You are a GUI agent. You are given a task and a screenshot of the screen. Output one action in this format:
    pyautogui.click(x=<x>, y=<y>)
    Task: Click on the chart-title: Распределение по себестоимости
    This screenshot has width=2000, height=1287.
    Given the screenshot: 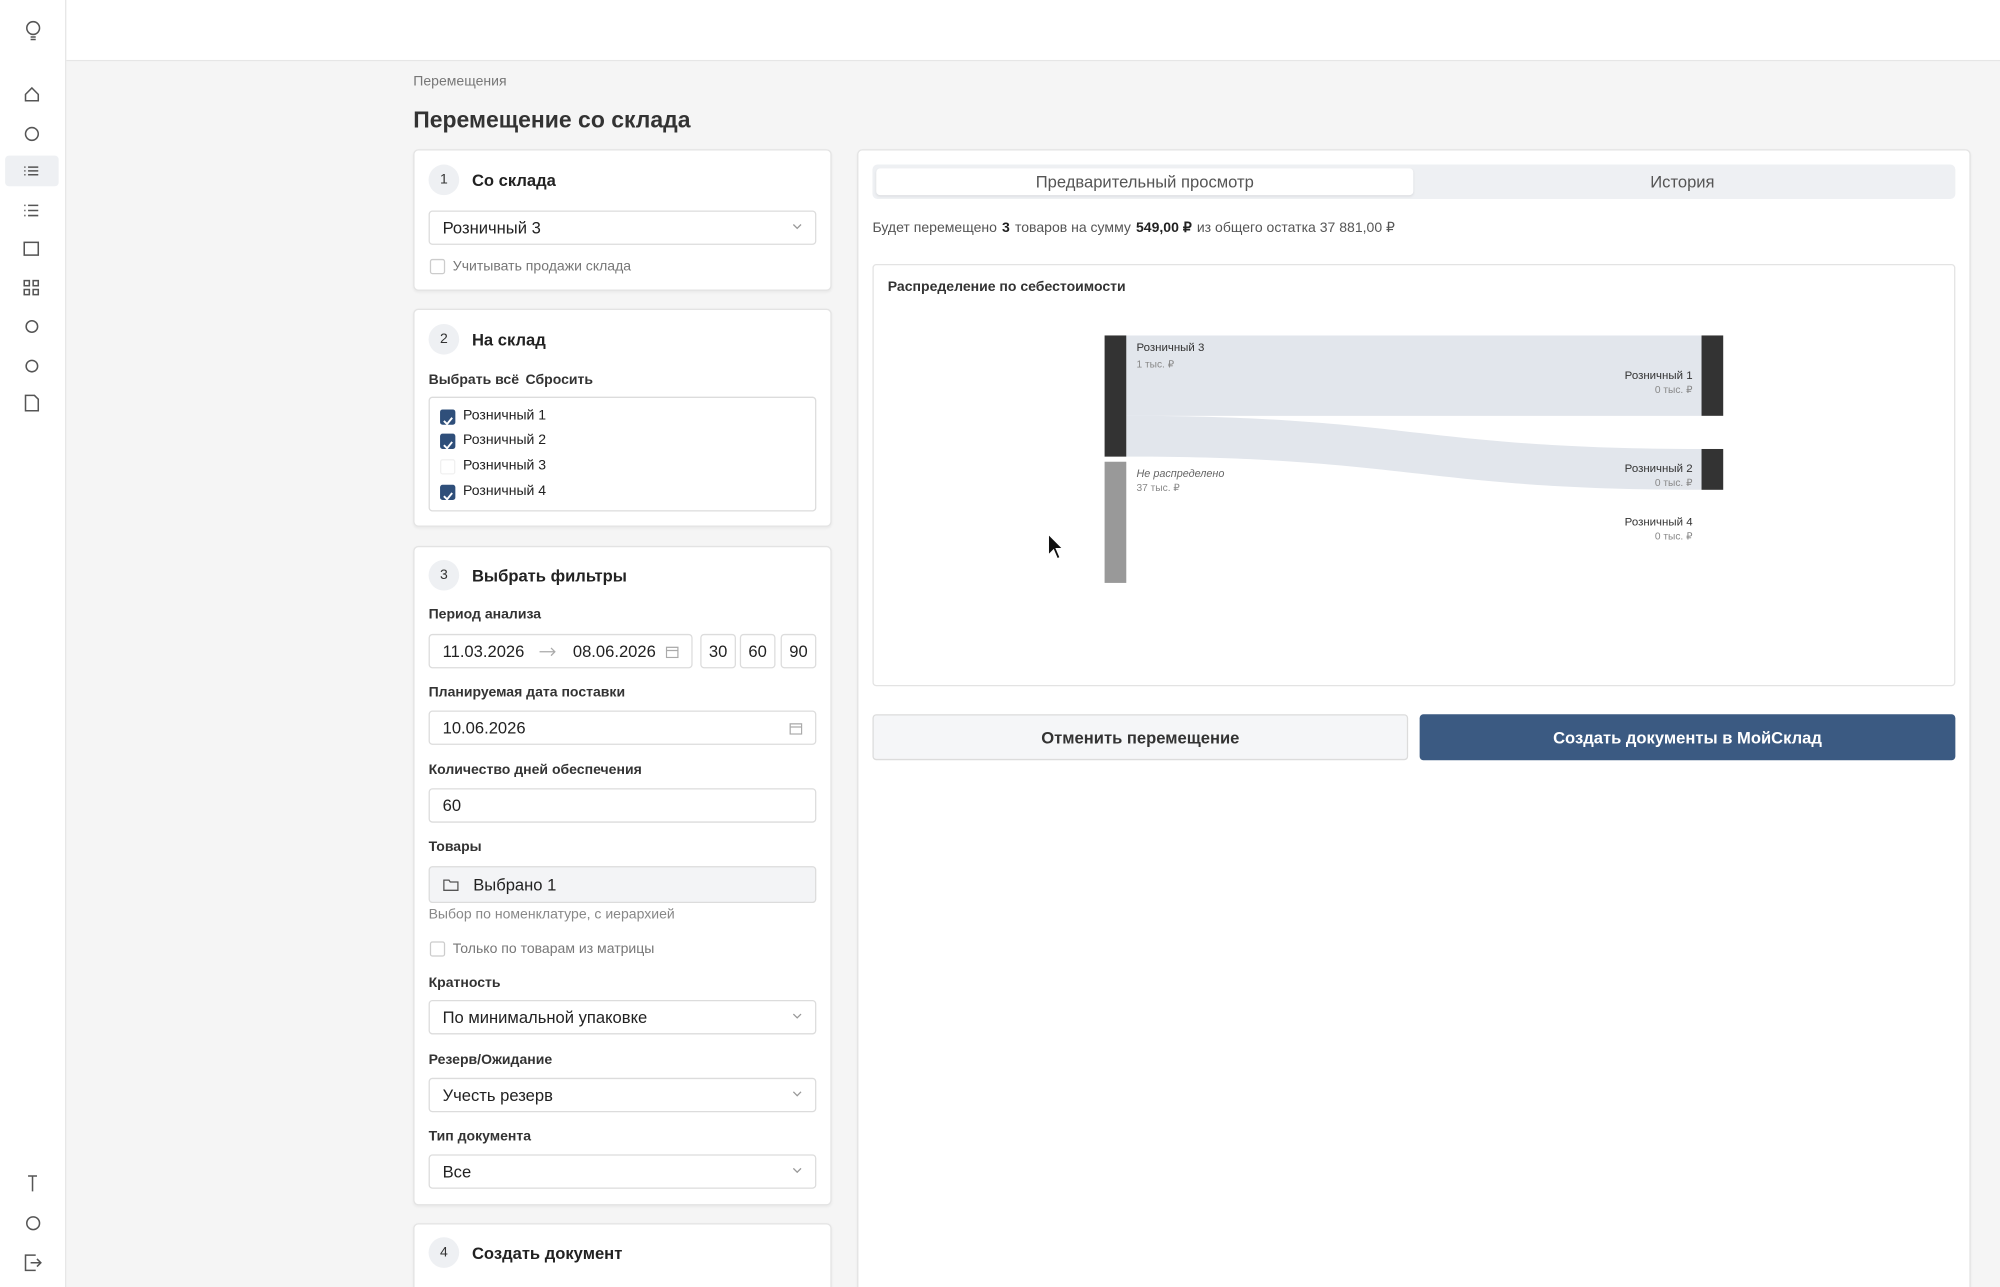 What is the action you would take?
    pyautogui.click(x=1006, y=287)
    